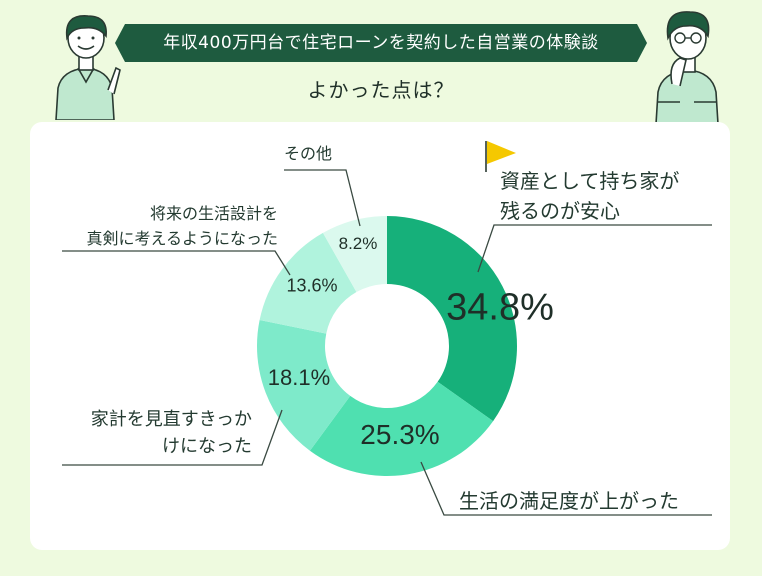  Describe the element at coordinates (381, 90) in the screenshot. I see `chart-subtitle: よかった点は？` at that location.